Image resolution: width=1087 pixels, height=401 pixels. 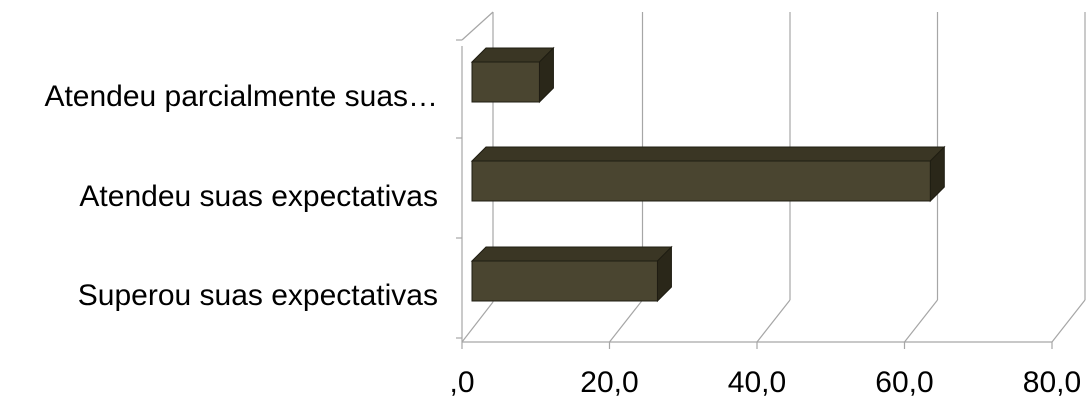 What do you see at coordinates (477, 322) in the screenshot?
I see `floor-left-edge` at bounding box center [477, 322].